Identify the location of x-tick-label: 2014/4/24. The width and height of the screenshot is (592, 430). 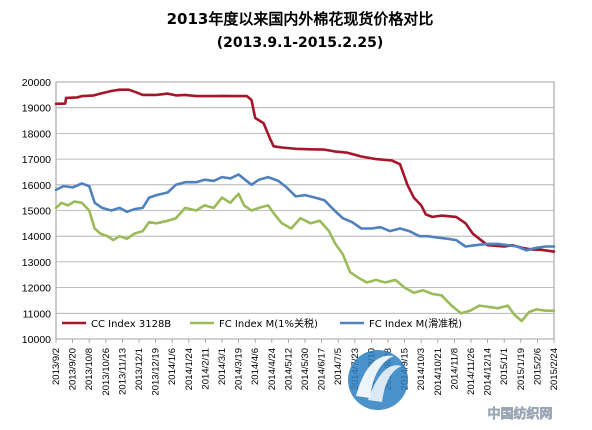
(272, 369).